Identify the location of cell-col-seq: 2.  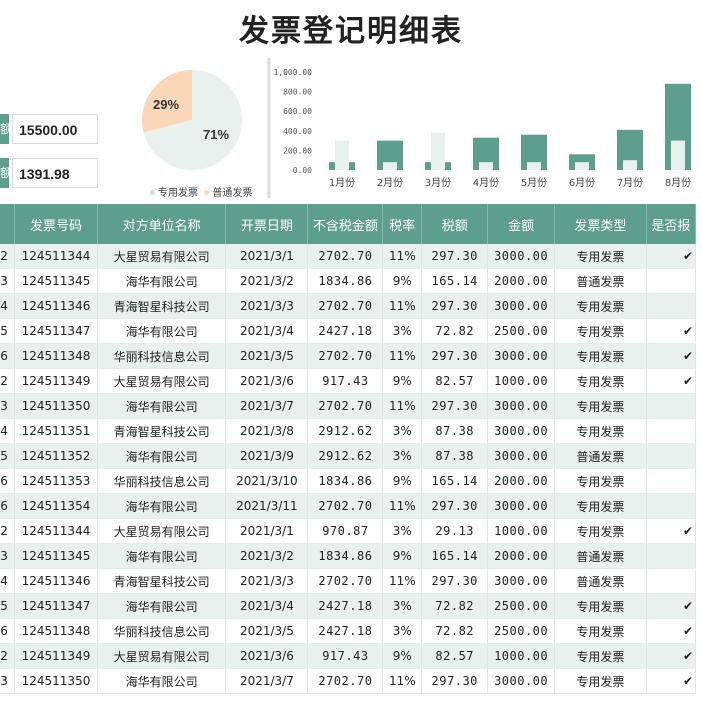
(8, 381).